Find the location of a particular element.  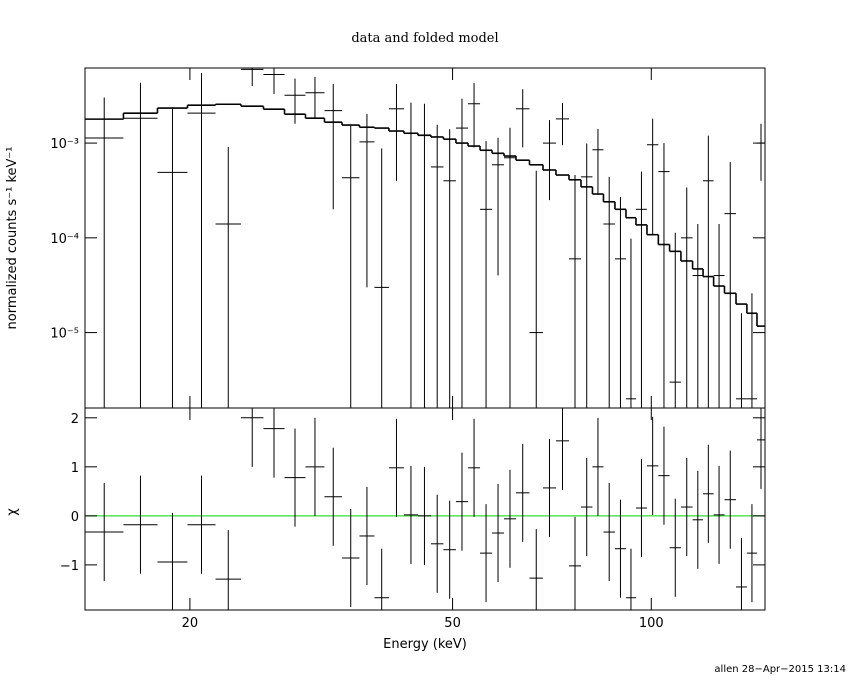

y-tick-label: 2 is located at coordinates (75, 419).